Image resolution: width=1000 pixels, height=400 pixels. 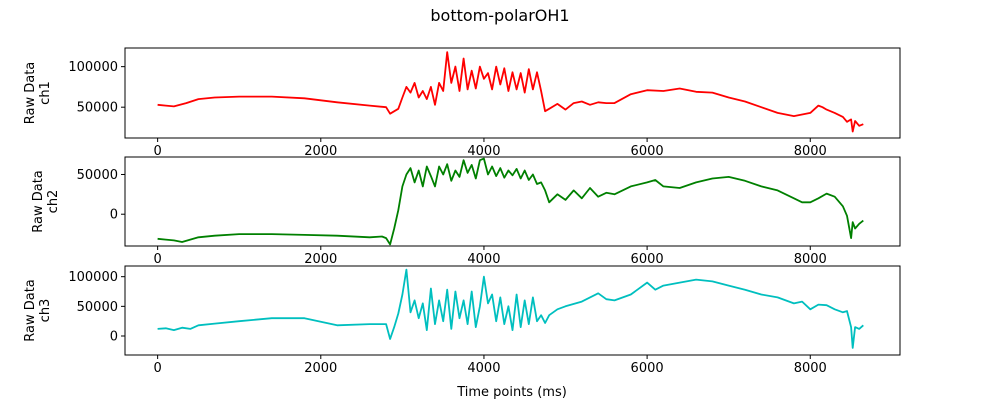 What do you see at coordinates (45, 311) in the screenshot?
I see `y-axis-label-line: ch3` at bounding box center [45, 311].